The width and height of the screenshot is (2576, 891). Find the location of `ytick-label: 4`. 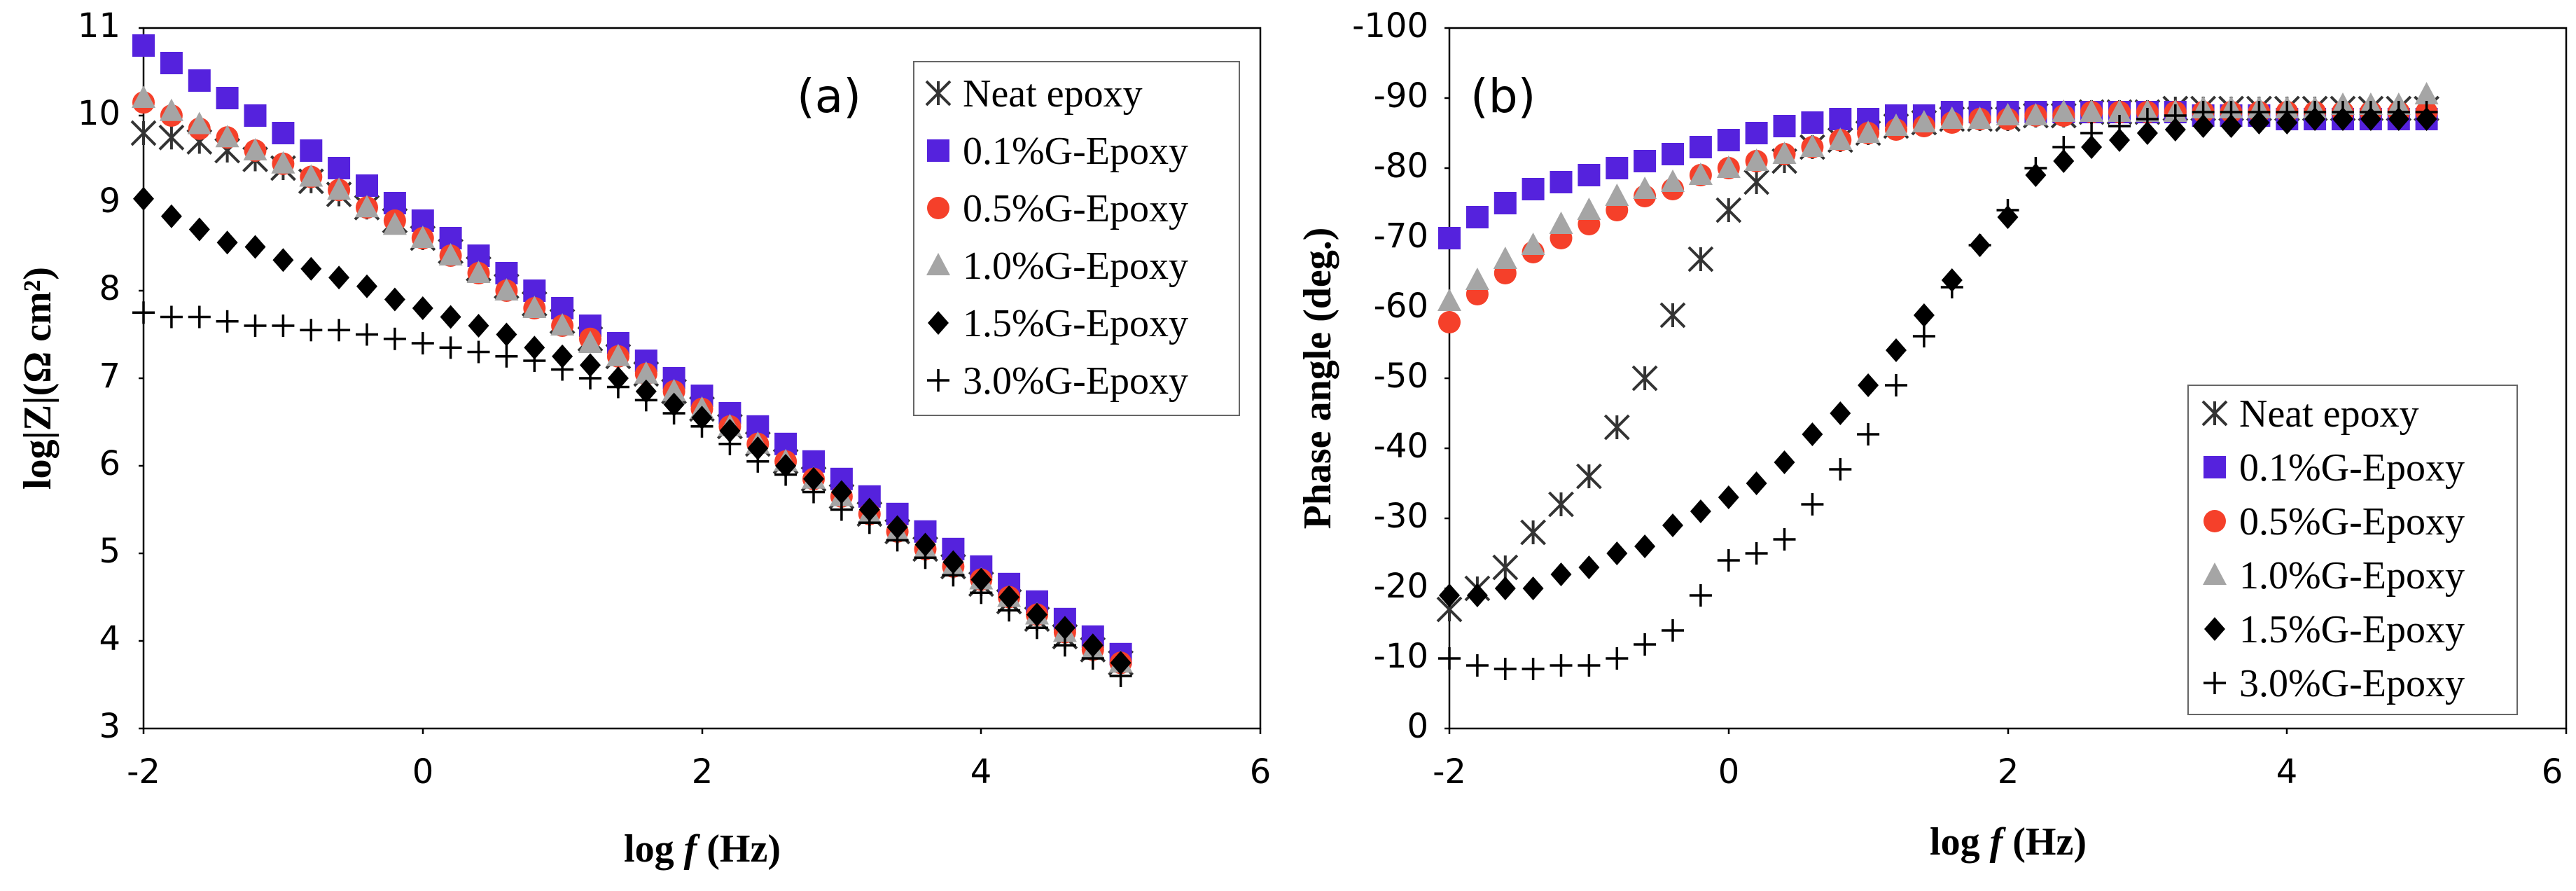

ytick-label: 4 is located at coordinates (109, 638).